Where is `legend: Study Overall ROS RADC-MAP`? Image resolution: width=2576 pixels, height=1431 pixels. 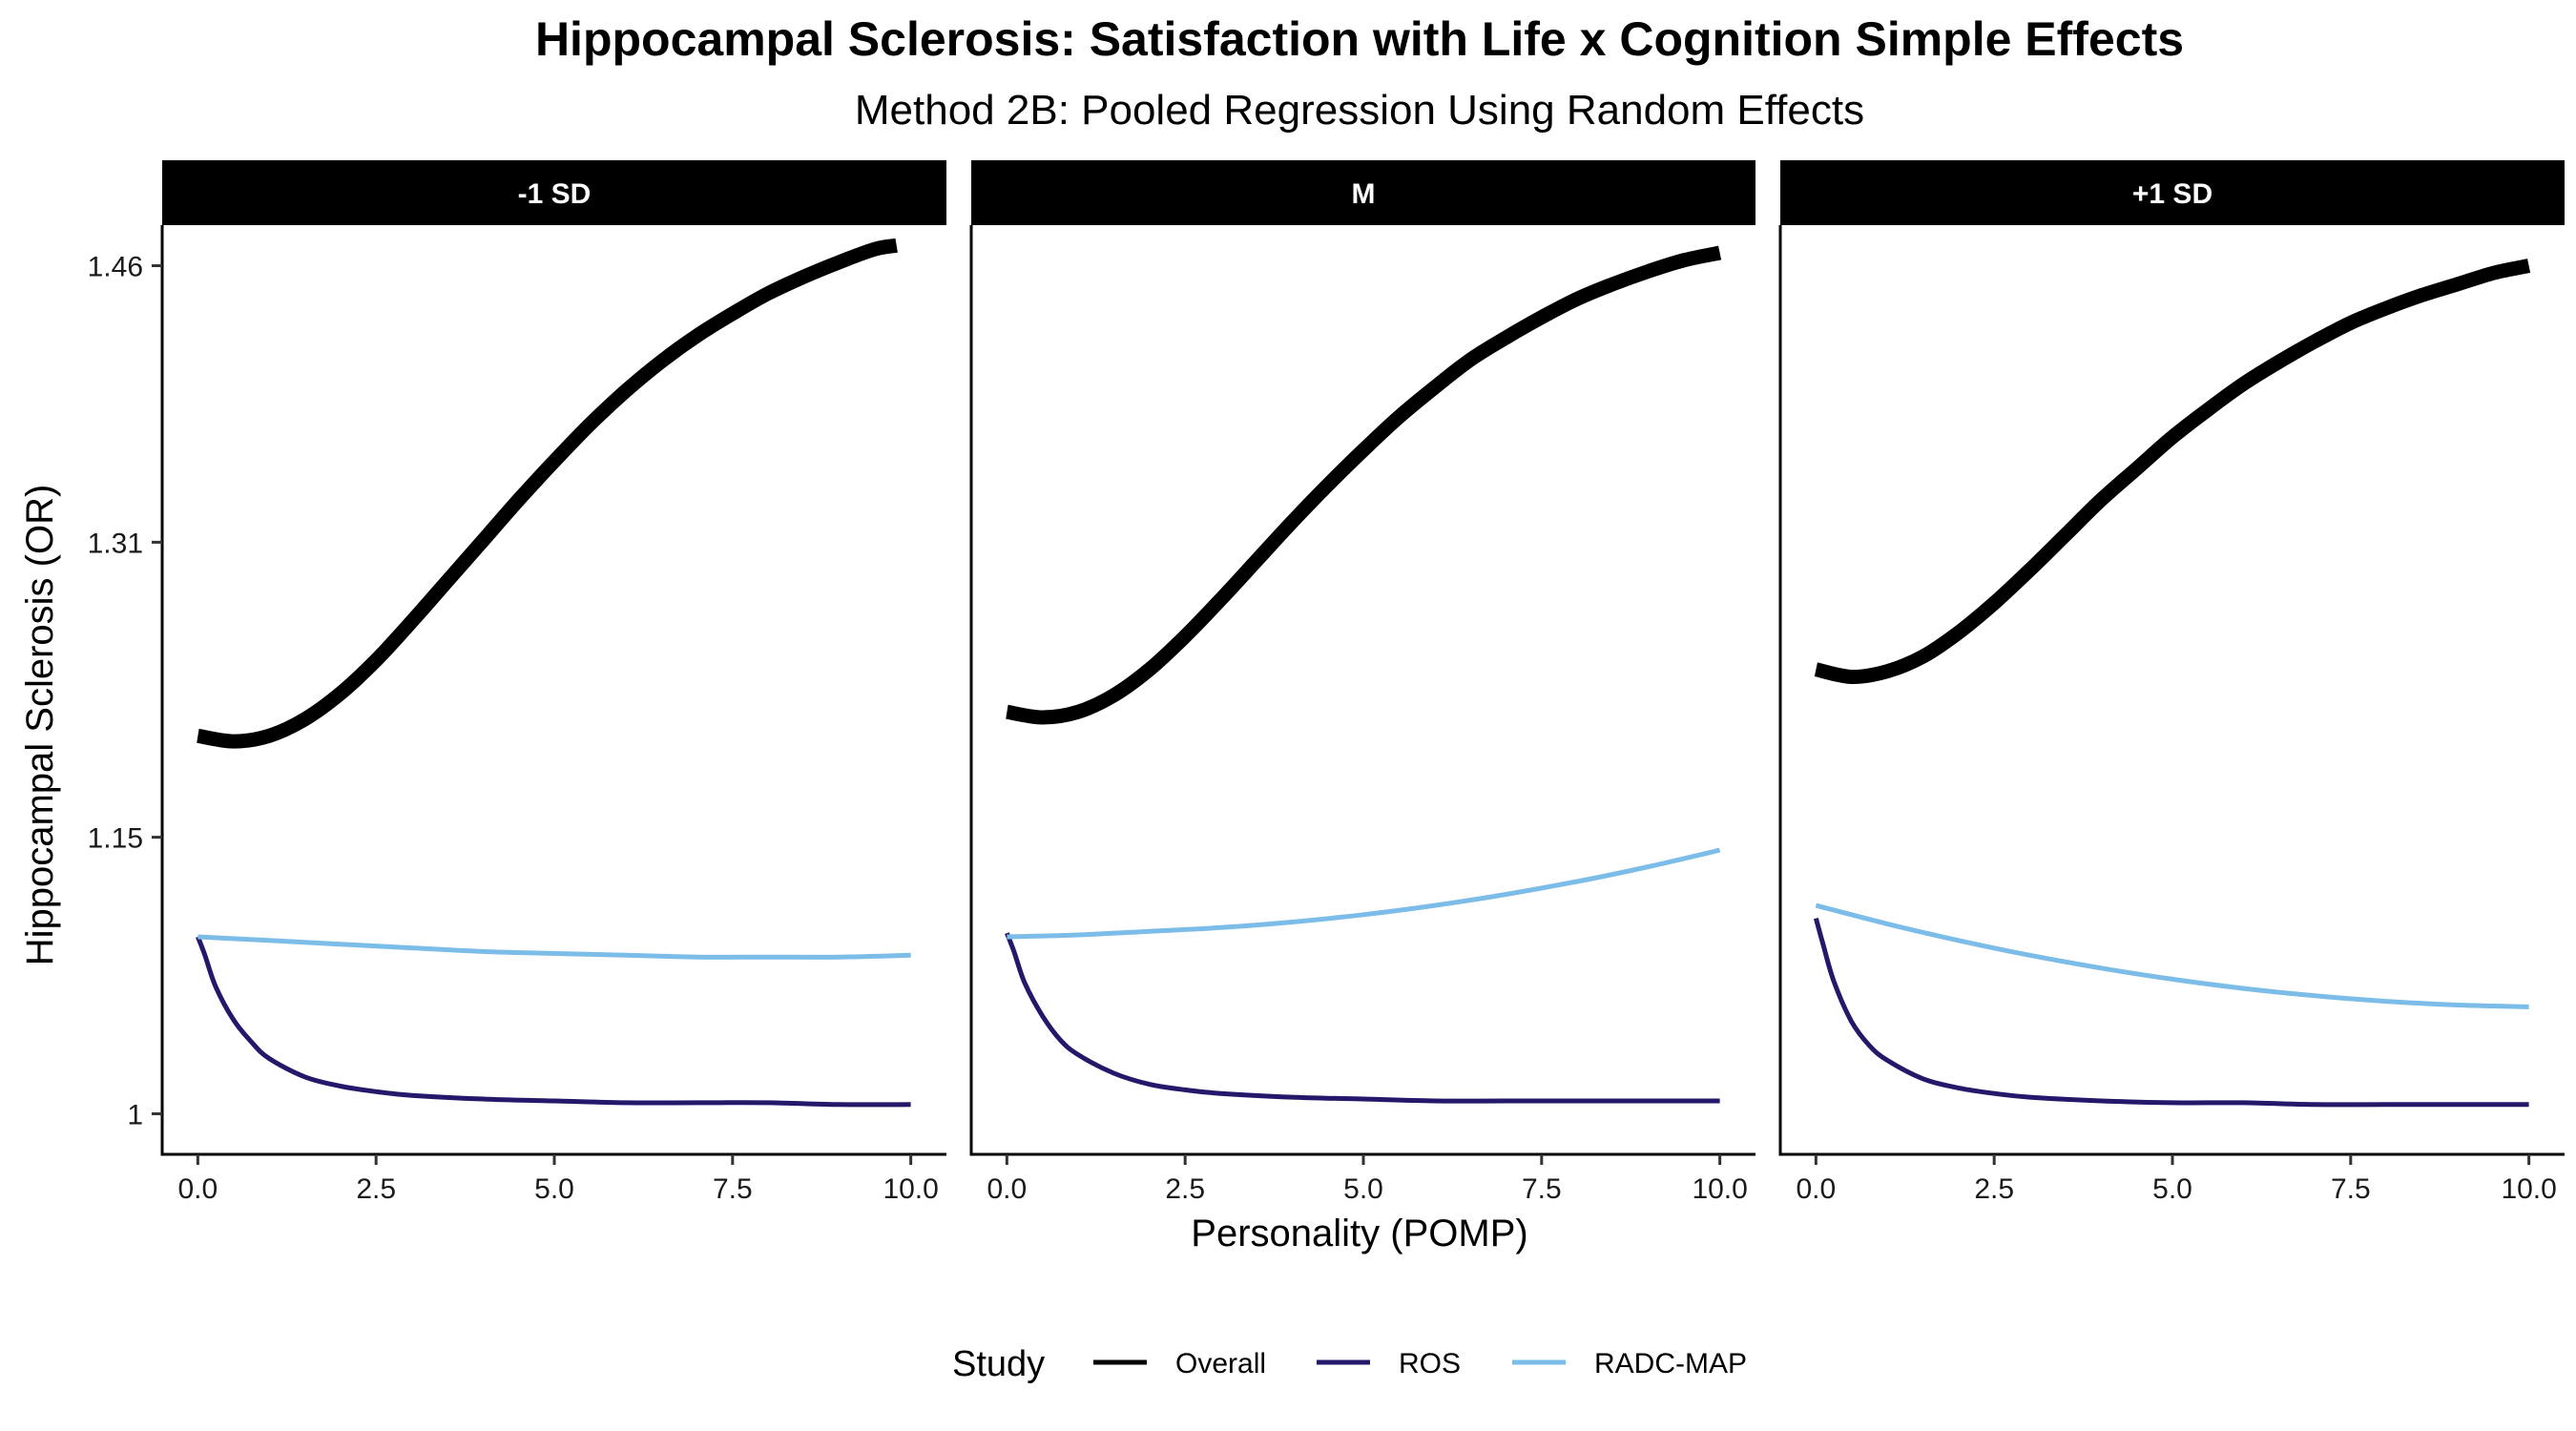 legend: Study Overall ROS RADC-MAP is located at coordinates (1349, 1364).